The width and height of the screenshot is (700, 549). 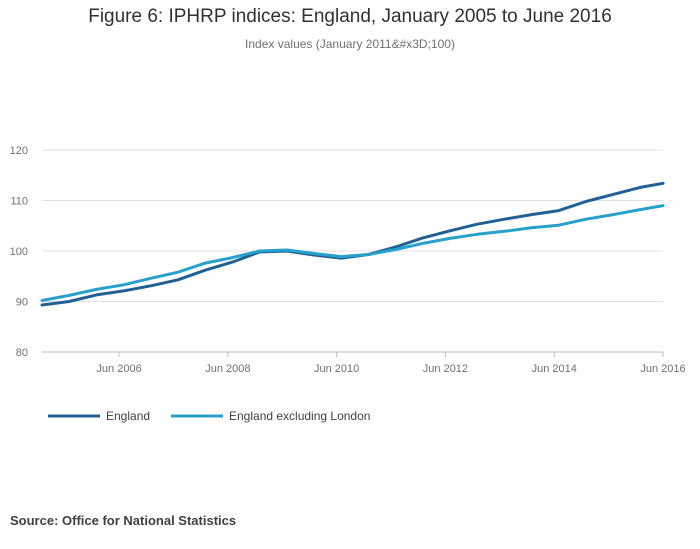 I want to click on source-note: Source: Office for National Statistics, so click(x=123, y=520).